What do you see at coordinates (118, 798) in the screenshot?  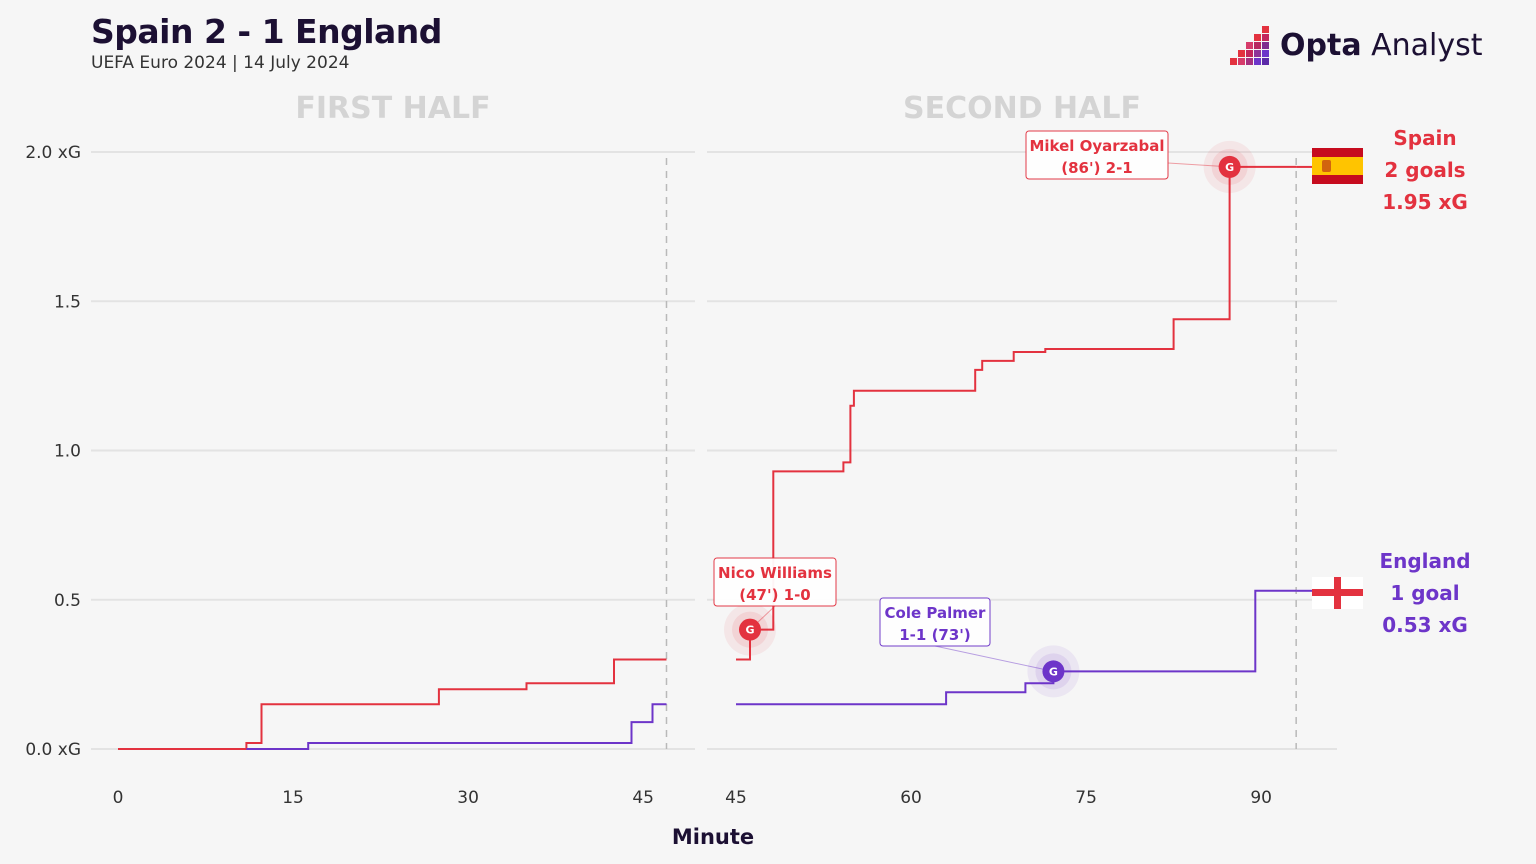 I see `x-tick-label: 0` at bounding box center [118, 798].